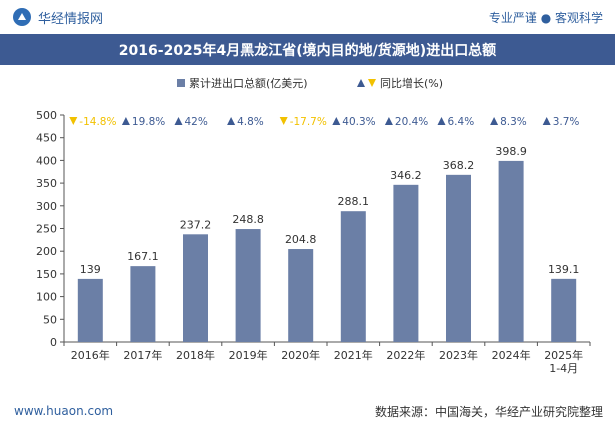 This screenshot has height=427, width=615. I want to click on y-tick-label: 50, so click(50, 319).